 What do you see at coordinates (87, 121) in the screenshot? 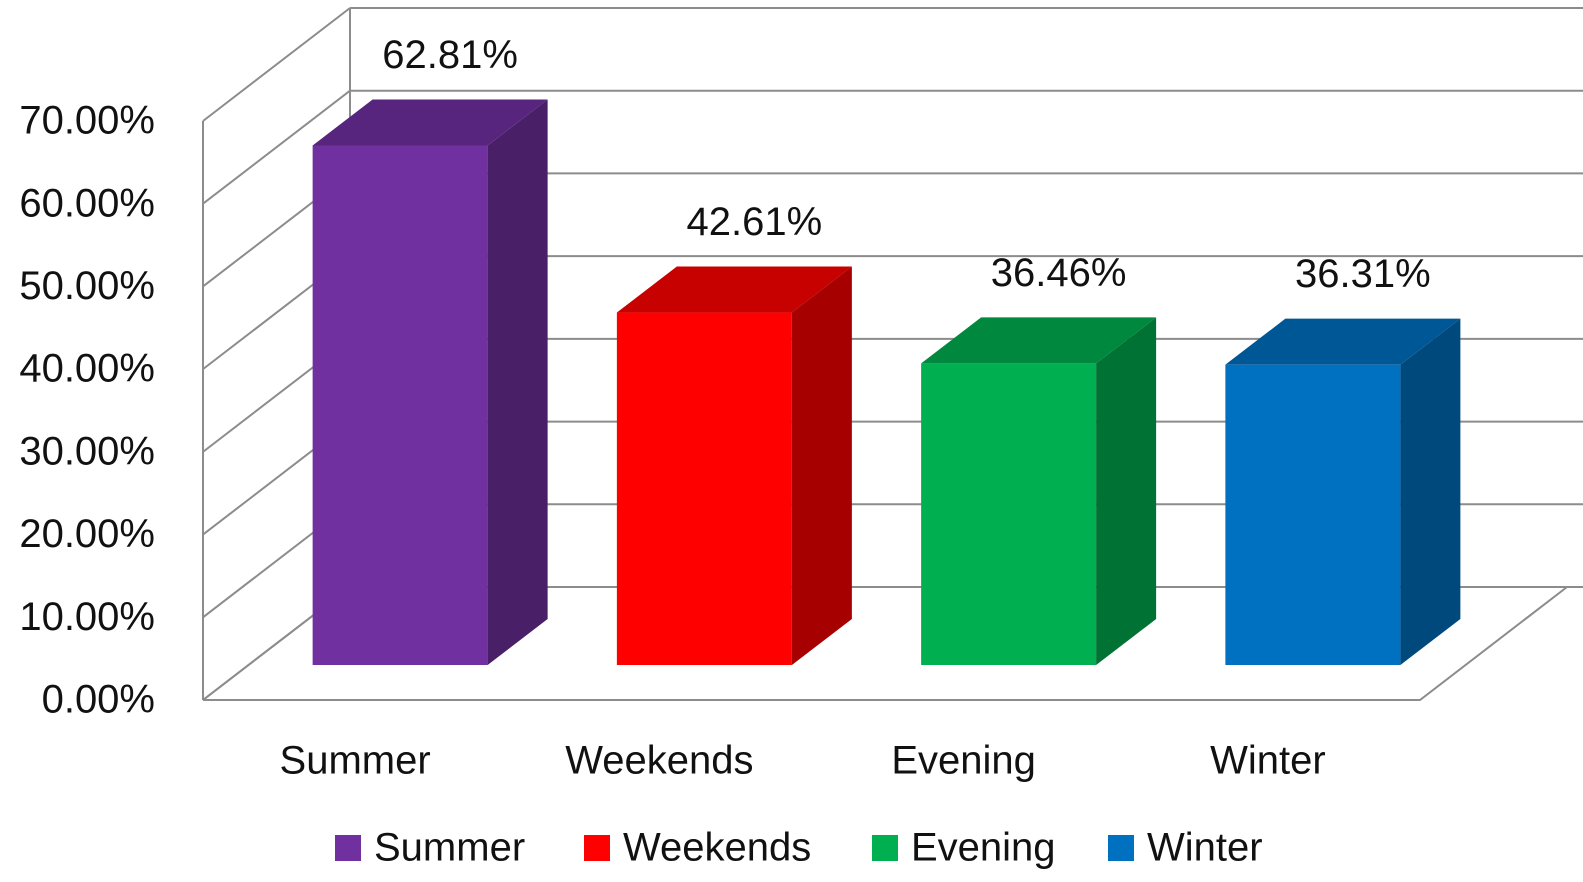
I see `y-tick-label: 70.00%` at bounding box center [87, 121].